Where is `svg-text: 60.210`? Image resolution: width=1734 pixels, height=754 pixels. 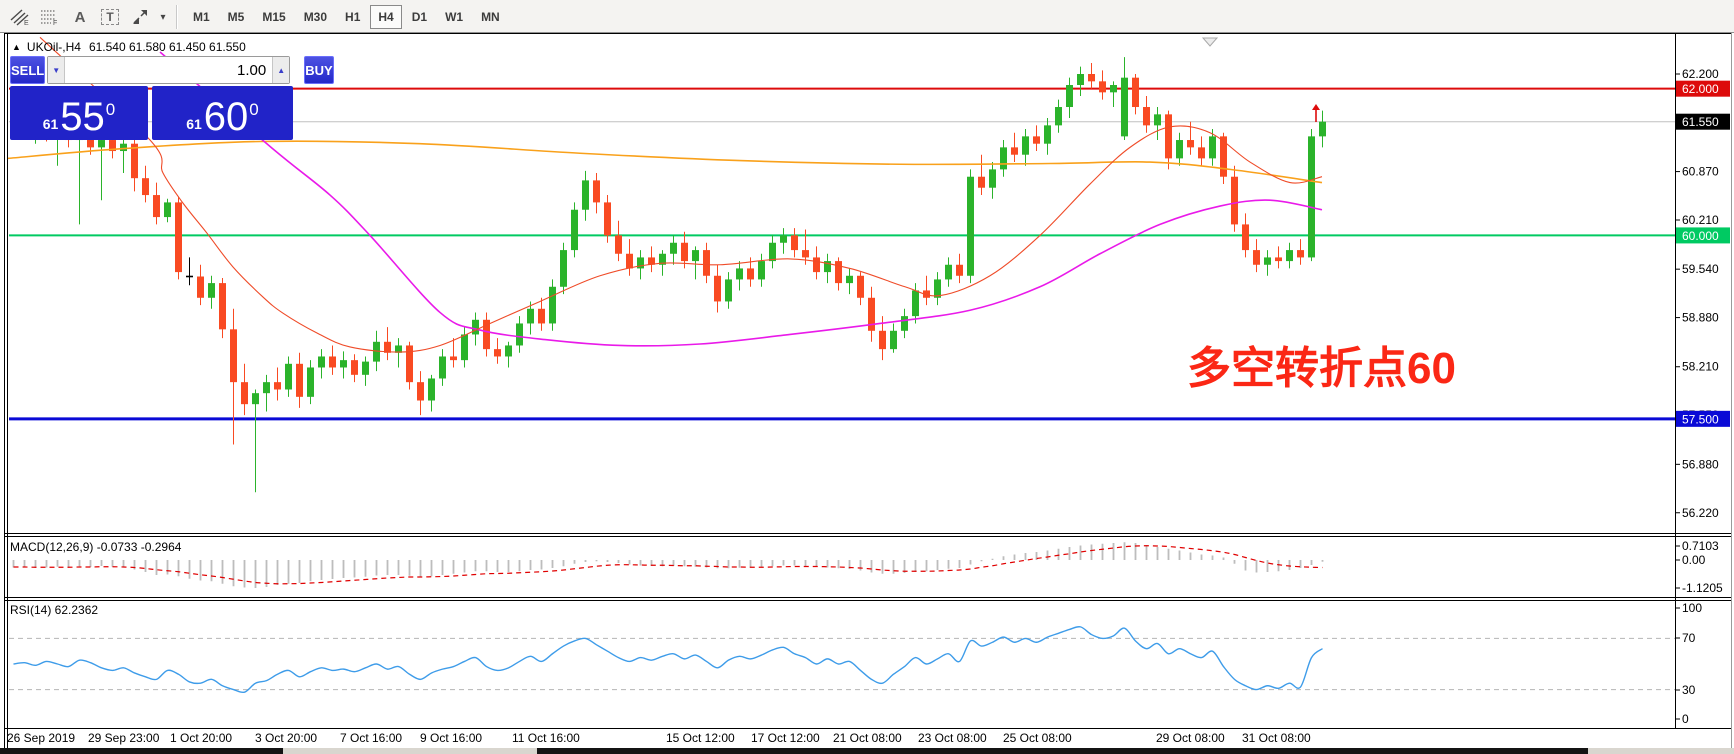
svg-text: 60.210 is located at coordinates (1700, 220).